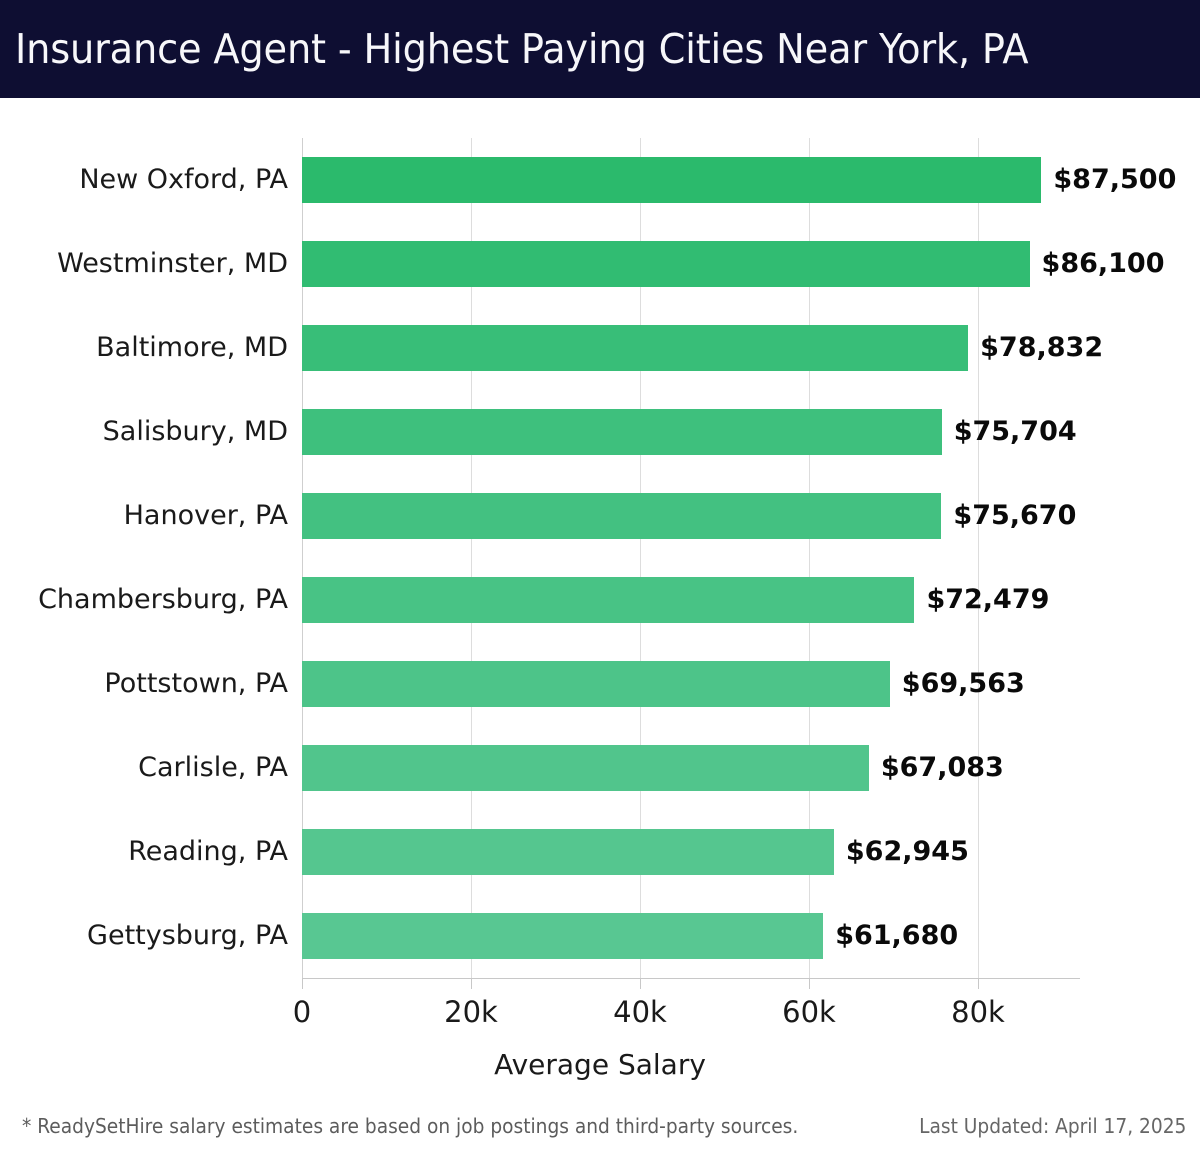  I want to click on category-label: Pottstown, PA, so click(196, 683).